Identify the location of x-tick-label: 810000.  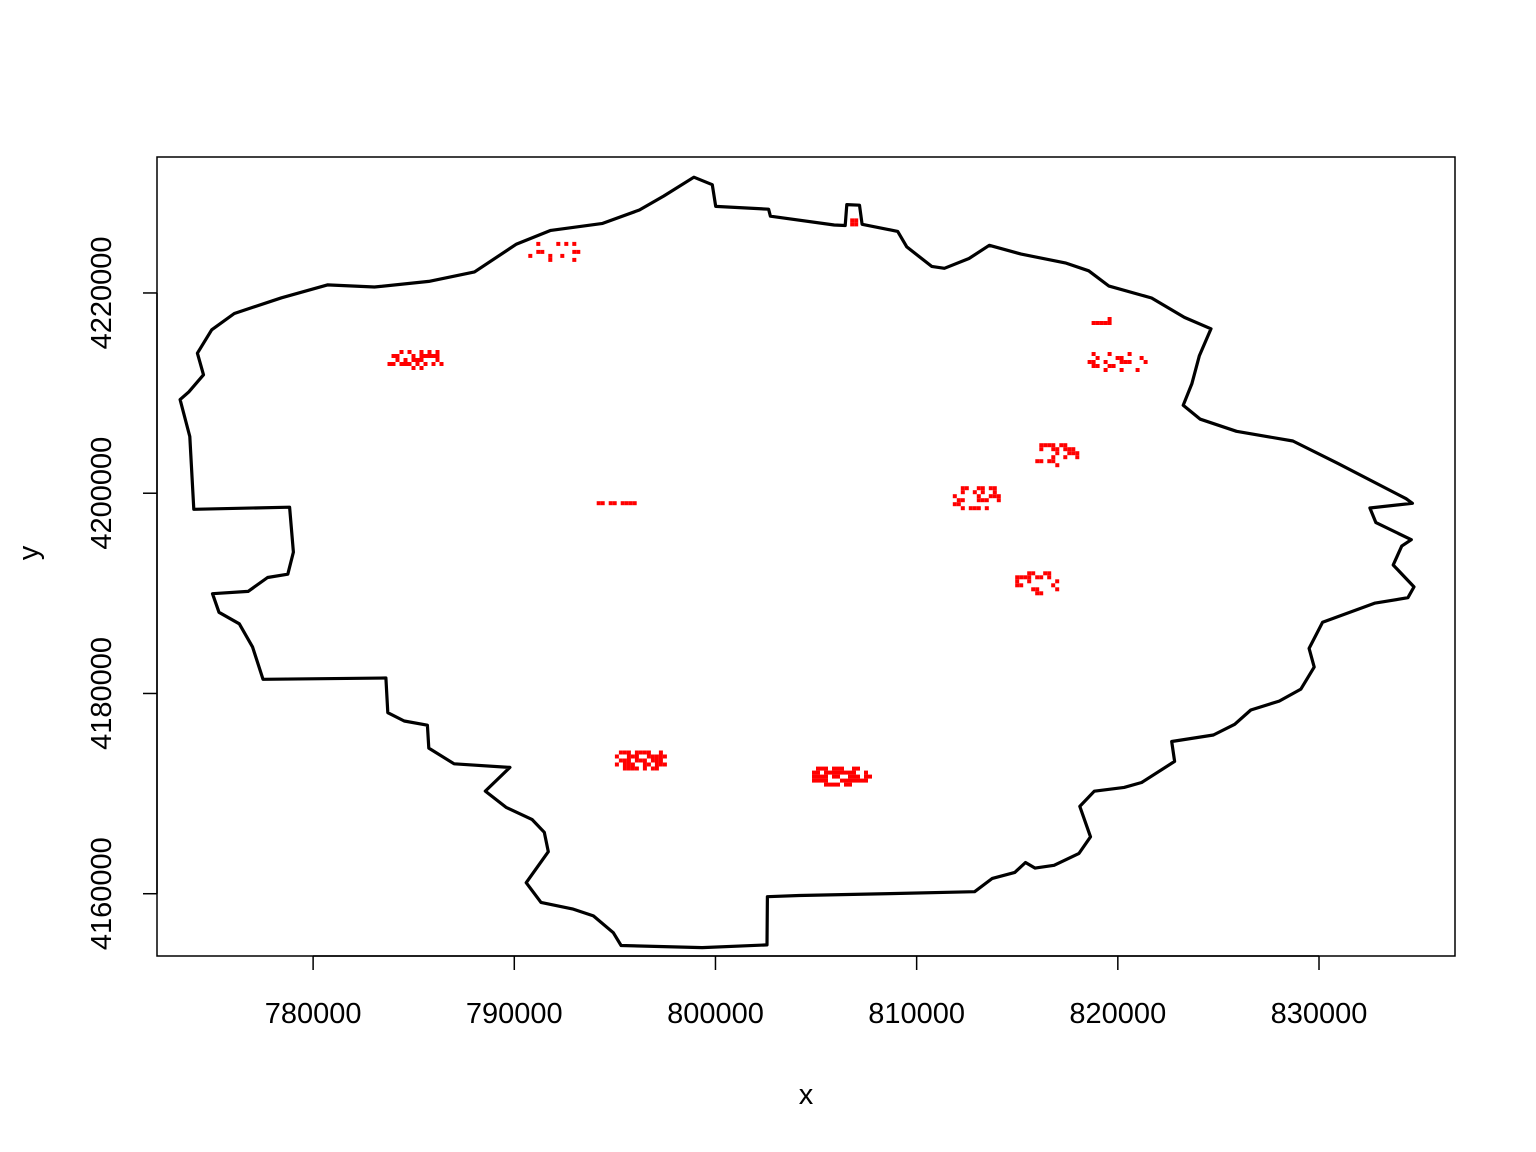
(916, 1014).